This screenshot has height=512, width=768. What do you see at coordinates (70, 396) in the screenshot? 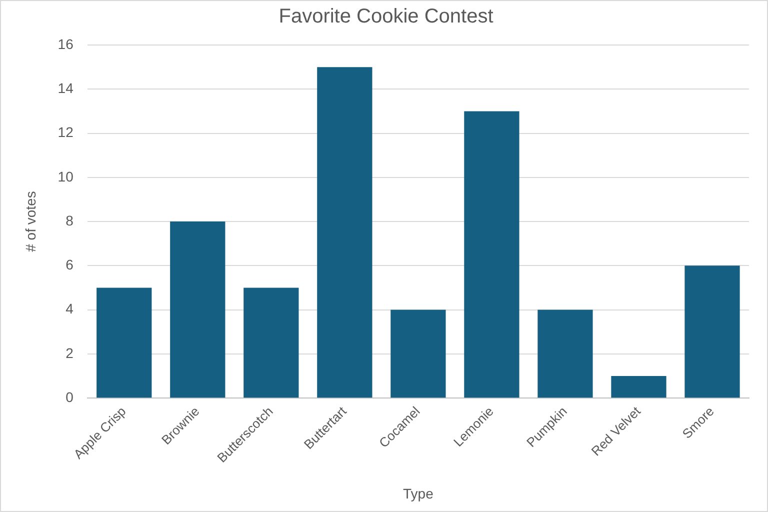
I see `y-tick-label: 0` at bounding box center [70, 396].